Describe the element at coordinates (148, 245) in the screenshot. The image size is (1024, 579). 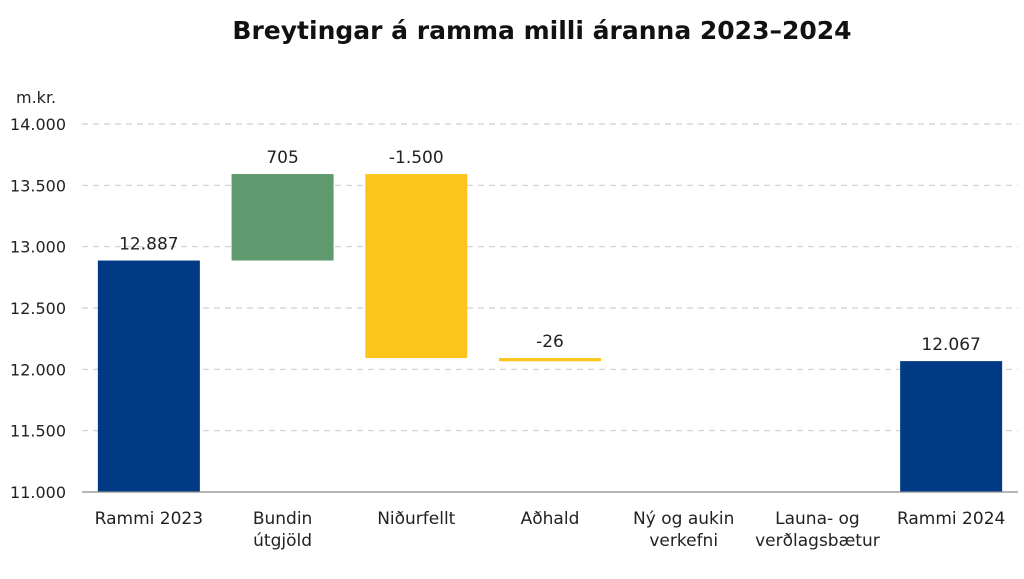
I see `data-label: 12.887` at that location.